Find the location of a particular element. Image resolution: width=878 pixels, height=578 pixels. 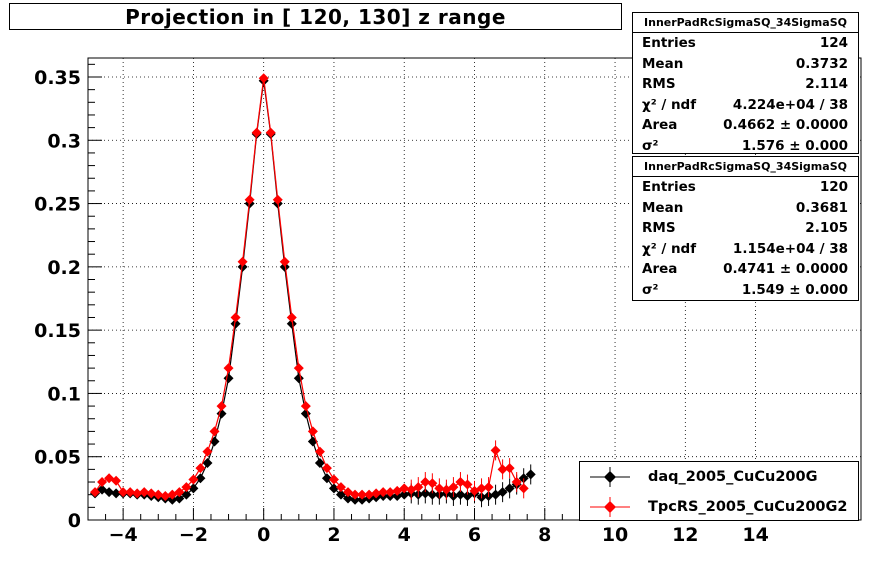

stats-row: RMS 2.114 is located at coordinates (745, 84).